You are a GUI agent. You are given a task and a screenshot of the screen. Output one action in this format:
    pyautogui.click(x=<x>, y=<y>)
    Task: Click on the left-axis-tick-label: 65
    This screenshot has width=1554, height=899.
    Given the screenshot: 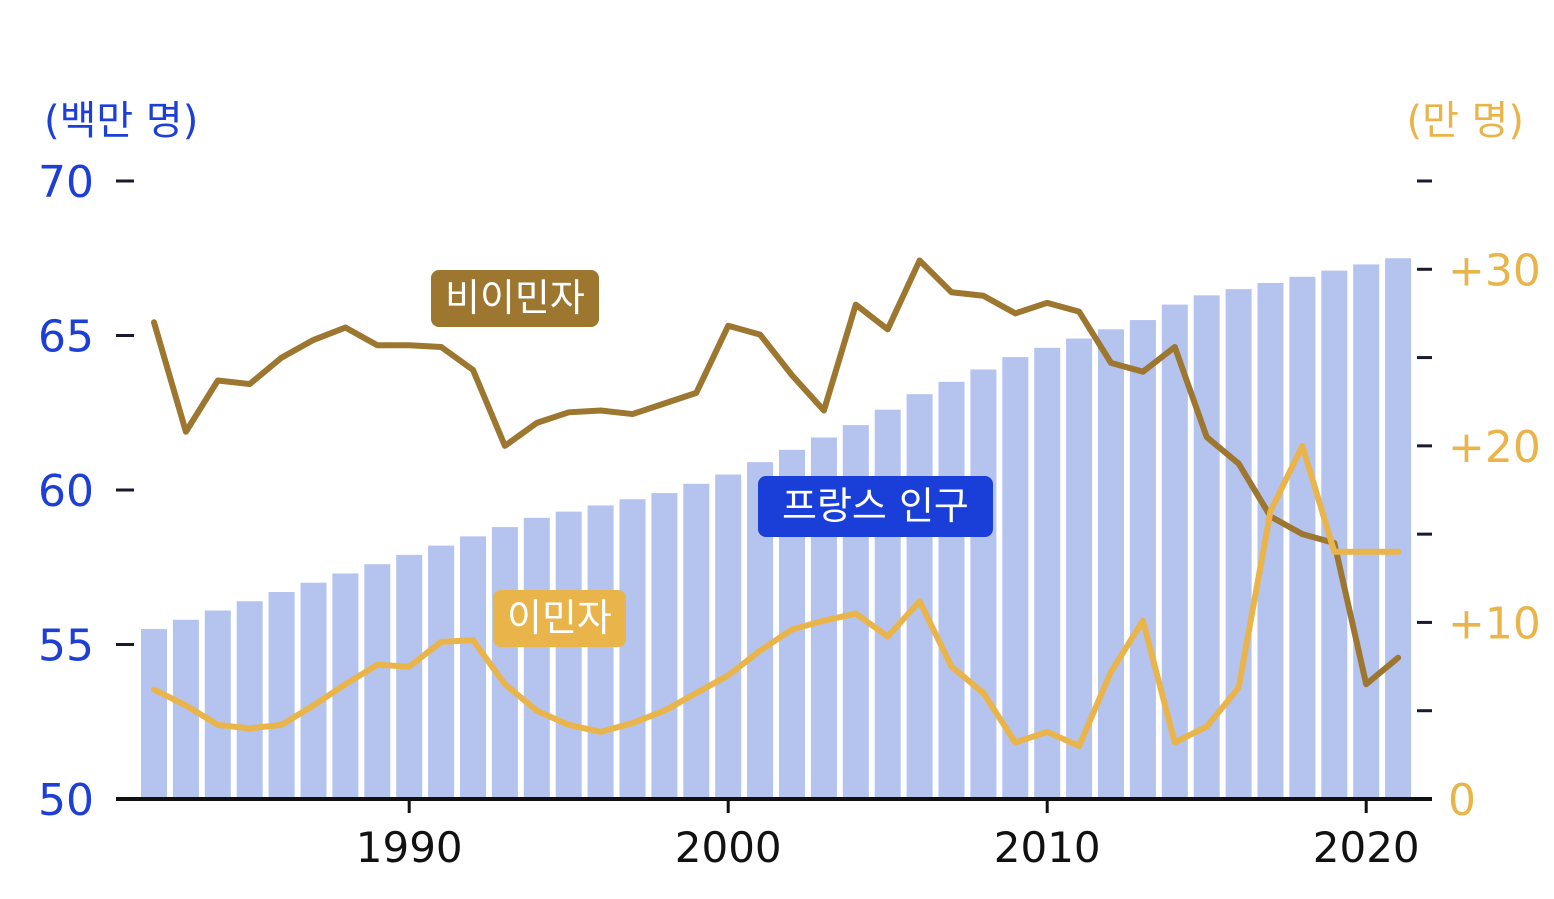 What is the action you would take?
    pyautogui.click(x=66, y=337)
    